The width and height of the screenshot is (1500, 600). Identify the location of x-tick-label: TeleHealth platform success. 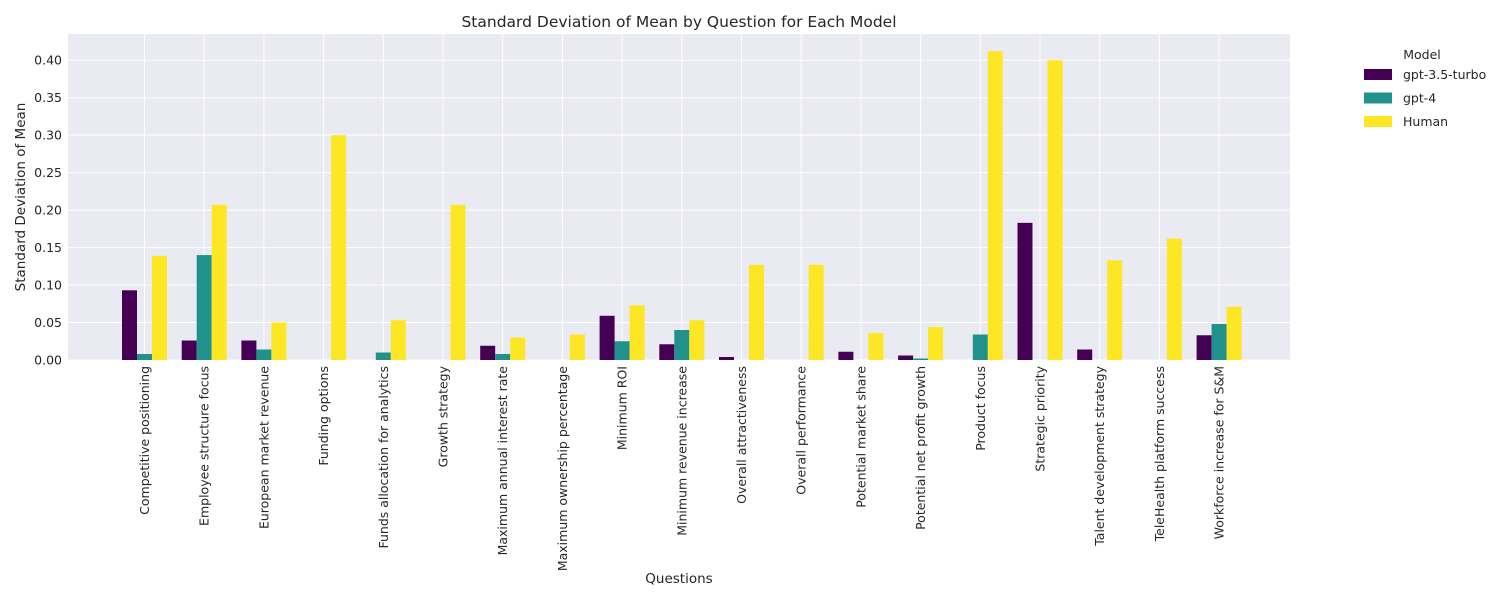
(1159, 454).